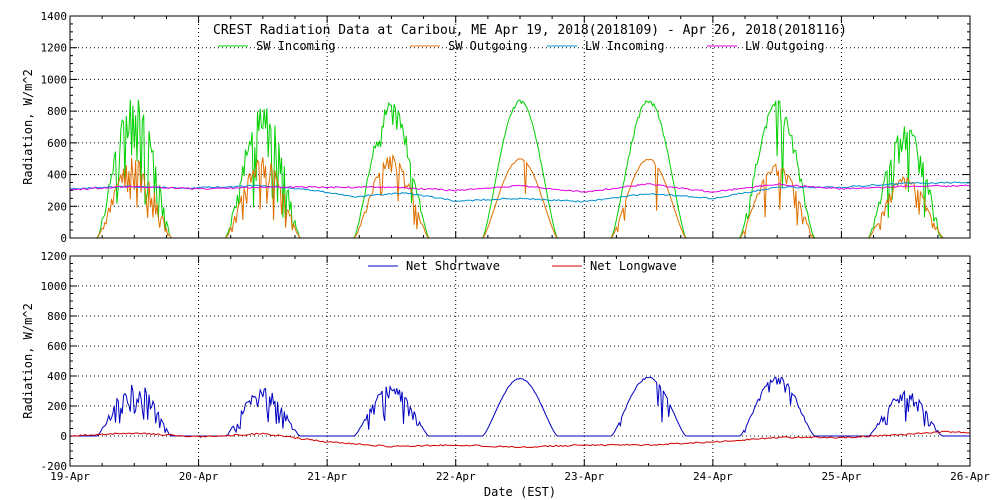 This screenshot has width=1000, height=500. Describe the element at coordinates (54, 466) in the screenshot. I see `y-tick-label: -200` at that location.